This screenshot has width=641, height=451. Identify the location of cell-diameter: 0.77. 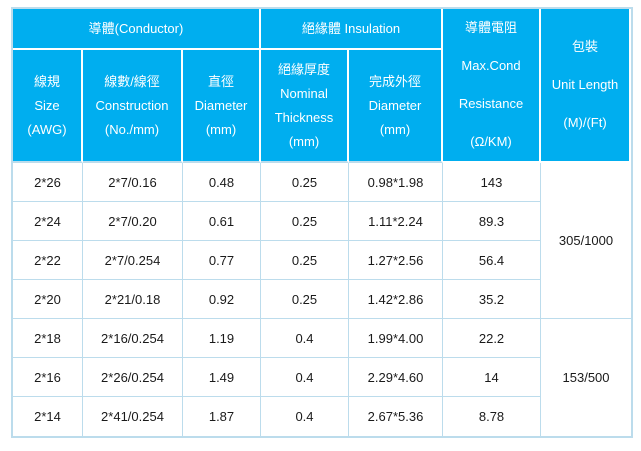
(222, 260).